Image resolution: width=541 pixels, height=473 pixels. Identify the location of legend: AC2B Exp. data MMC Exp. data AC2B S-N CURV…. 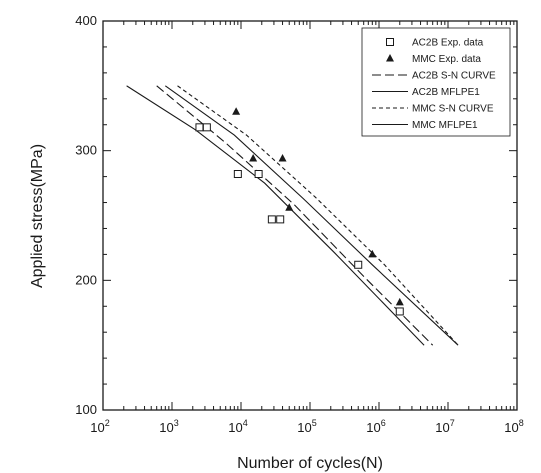
(436, 82).